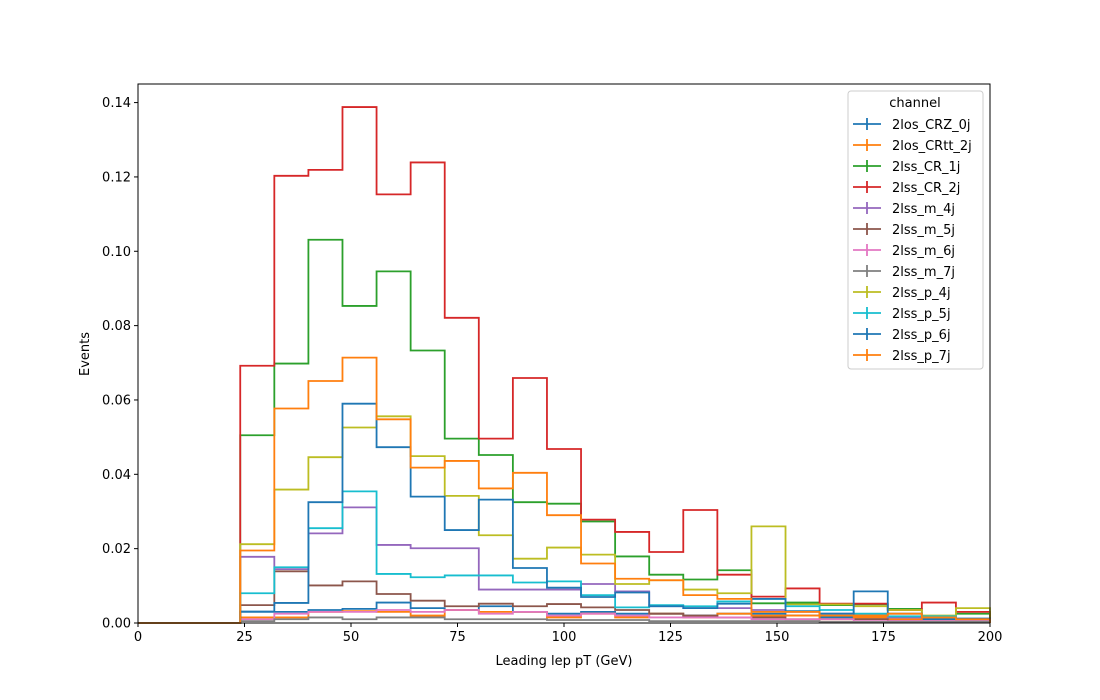 The height and width of the screenshot is (700, 1100). Describe the element at coordinates (670, 637) in the screenshot. I see `x-tick-label: 125` at that location.